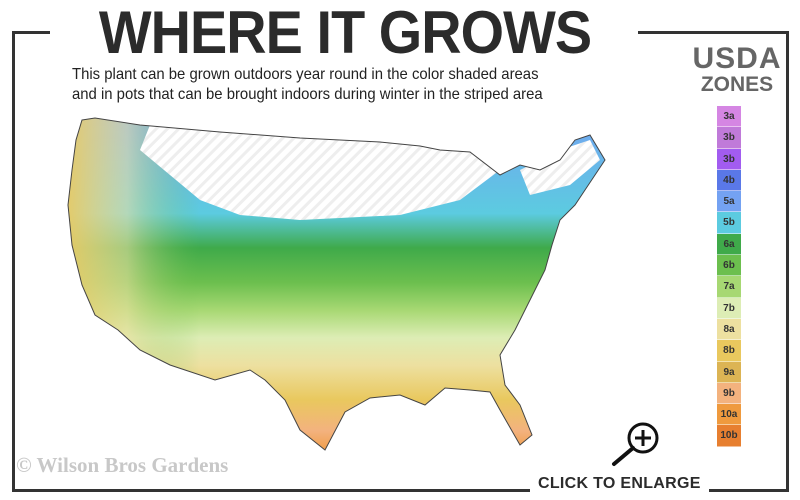  Describe the element at coordinates (729, 266) in the screenshot. I see `legend-zone-6b: 6b` at that location.